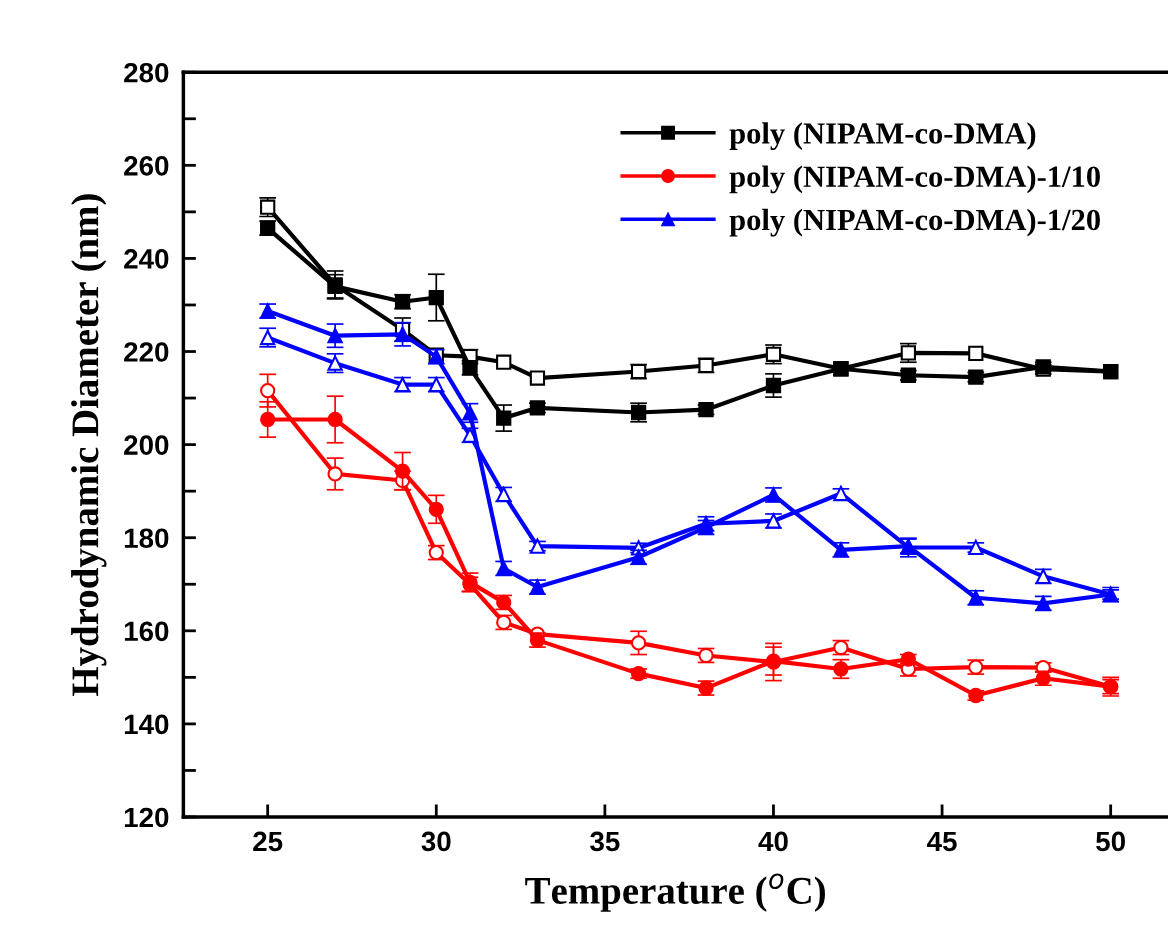 The height and width of the screenshot is (938, 1168). I want to click on legend-label: poly (NIPAM-co-DMA)-1/20, so click(914, 222).